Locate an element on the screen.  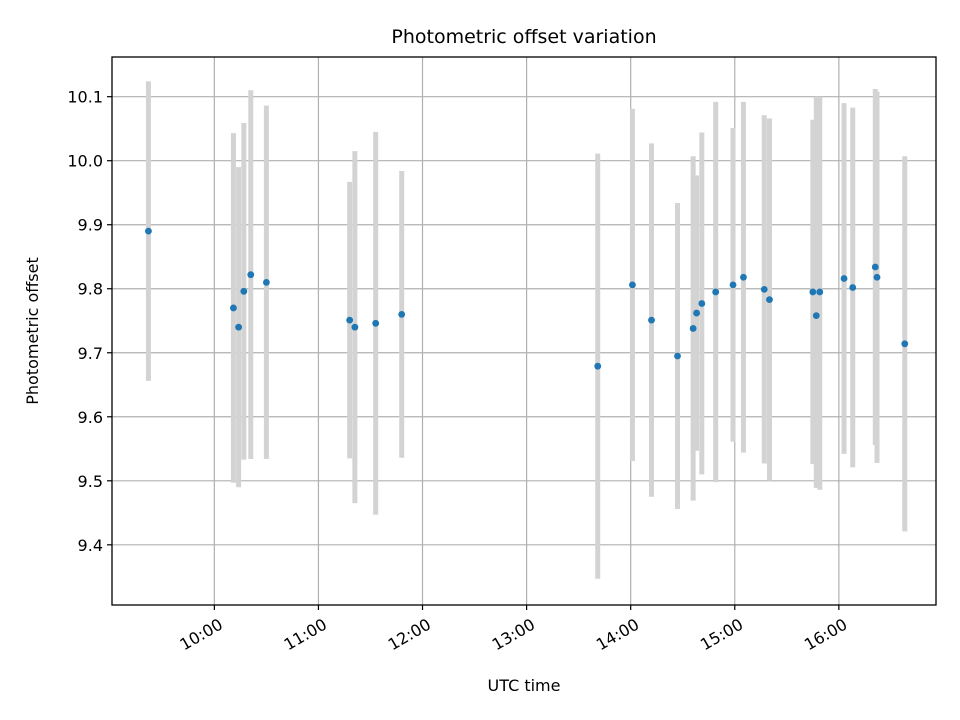
y-tick-label: 10.0 is located at coordinates (85, 161).